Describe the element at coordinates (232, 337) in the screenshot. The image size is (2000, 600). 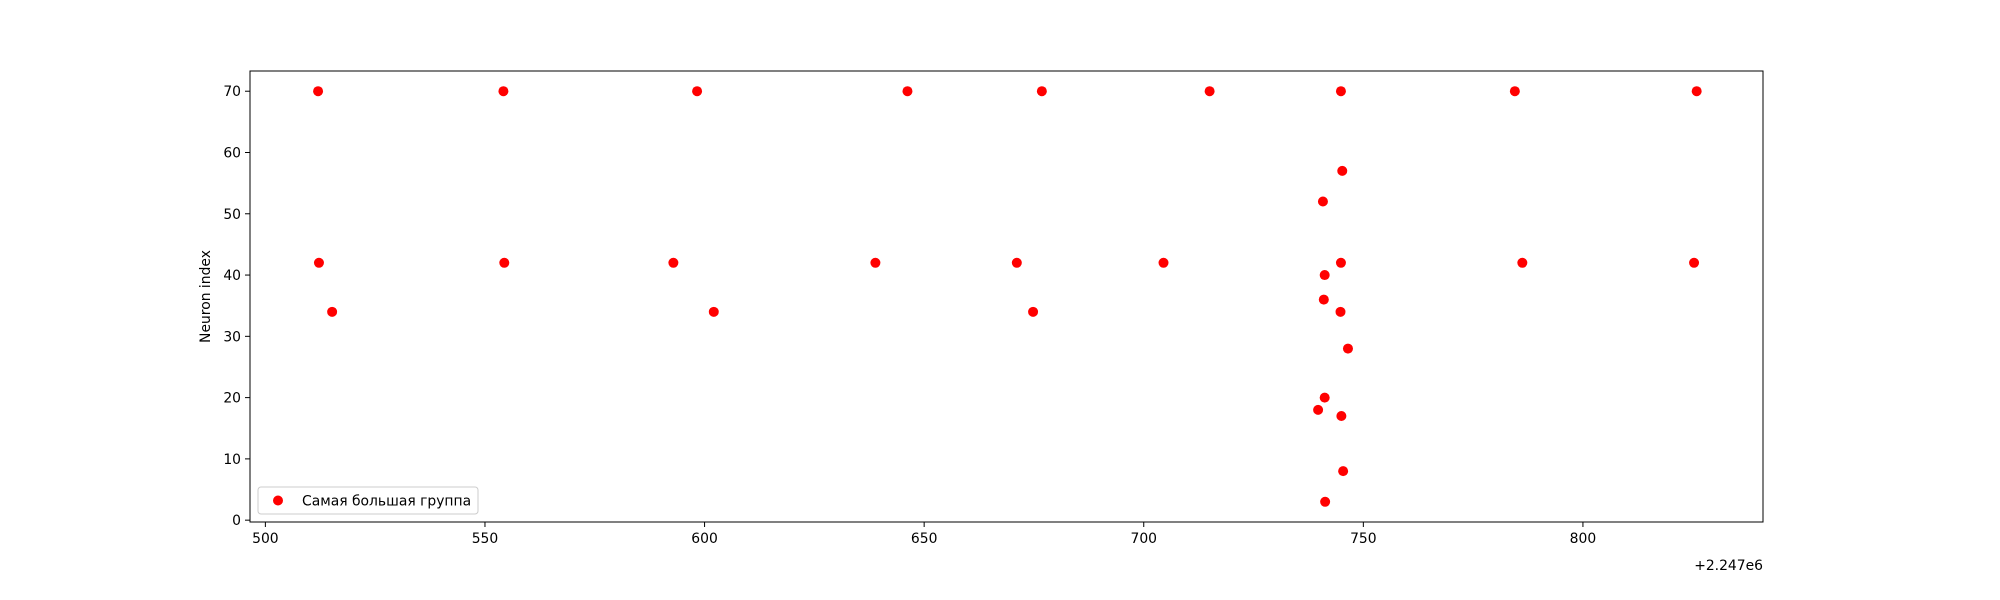
I see `y-tick-label: 30` at that location.